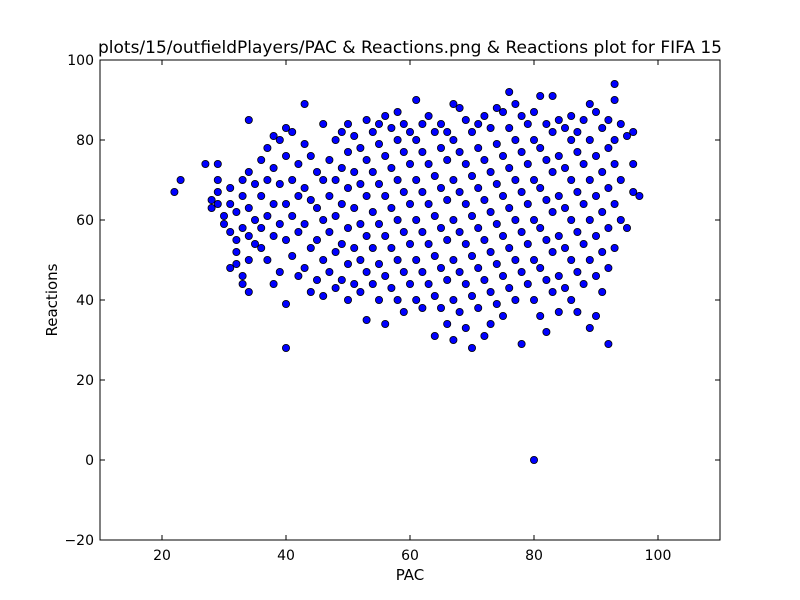 The height and width of the screenshot is (600, 800). I want to click on y-tick-label: 100, so click(80, 61).